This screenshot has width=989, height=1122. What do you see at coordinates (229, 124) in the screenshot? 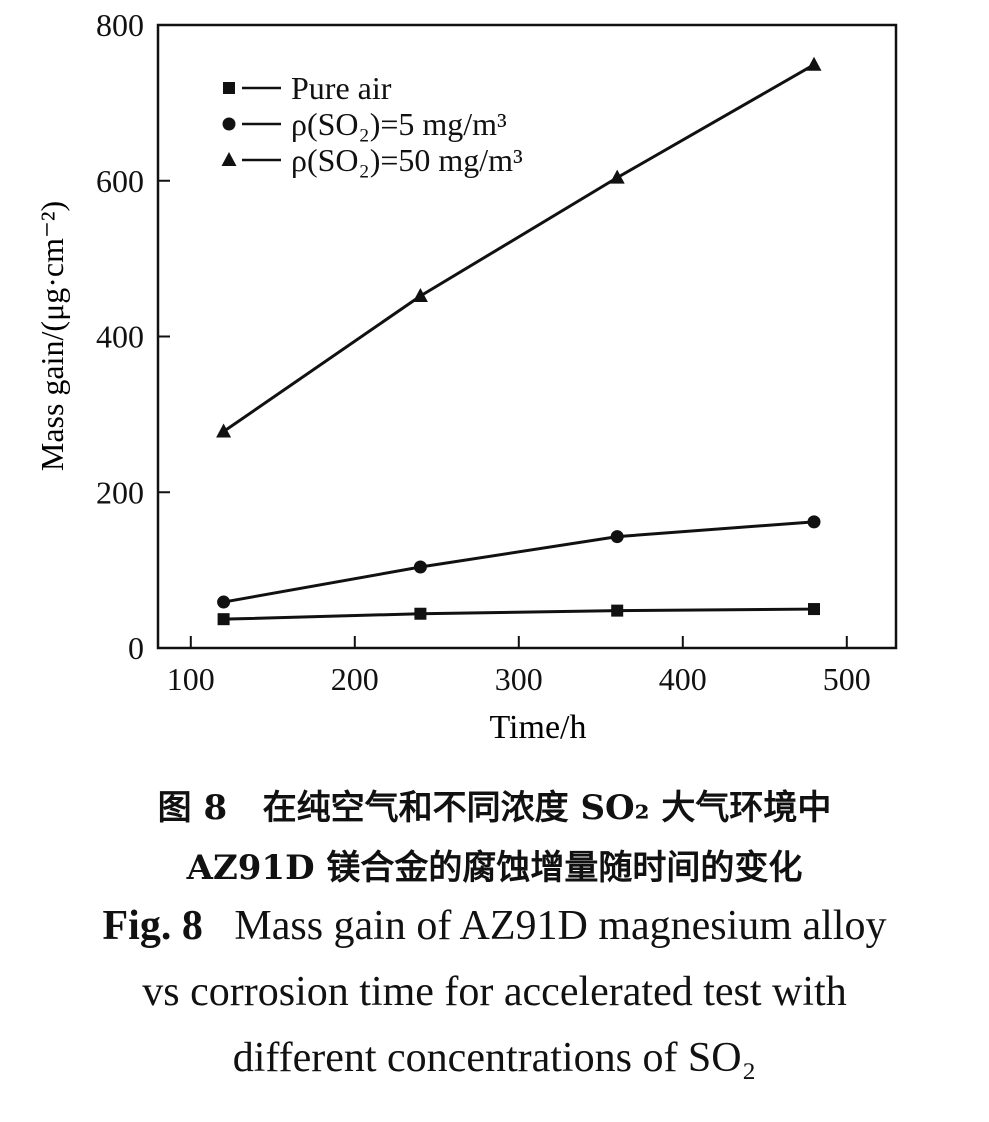
I see `legend-marker-circle` at bounding box center [229, 124].